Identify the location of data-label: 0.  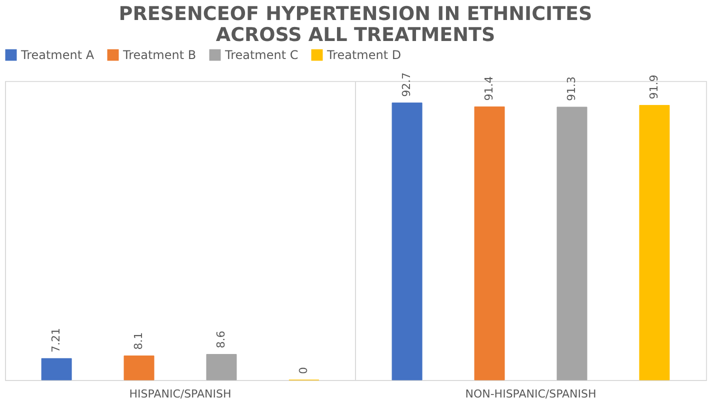
(303, 370).